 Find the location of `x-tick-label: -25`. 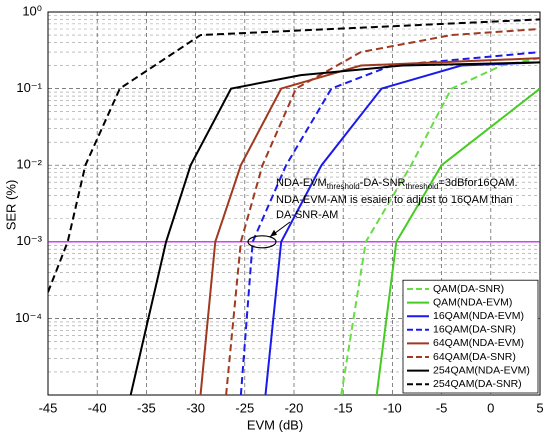

x-tick-label: -25 is located at coordinates (244, 407).